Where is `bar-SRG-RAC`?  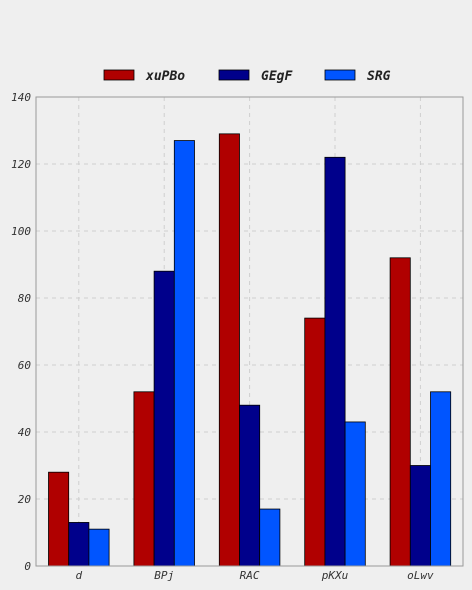
bar-SRG-RAC is located at coordinates (270, 537).